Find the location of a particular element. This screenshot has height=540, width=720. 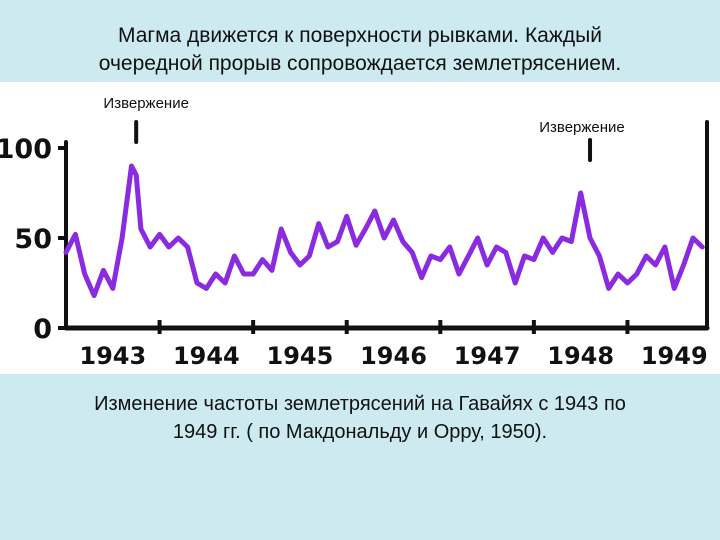

x-tick-label-1943: 1943 is located at coordinates (112, 356).